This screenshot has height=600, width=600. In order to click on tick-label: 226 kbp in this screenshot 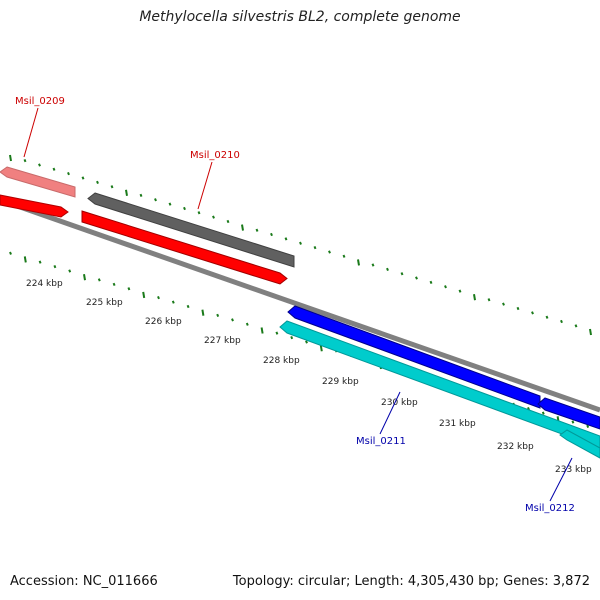, I will do `click(163, 322)`.